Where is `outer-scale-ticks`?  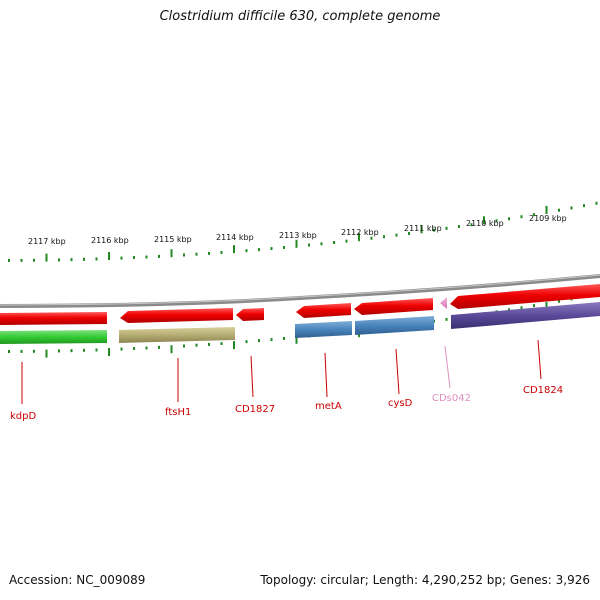 outer-scale-ticks is located at coordinates (303, 231).